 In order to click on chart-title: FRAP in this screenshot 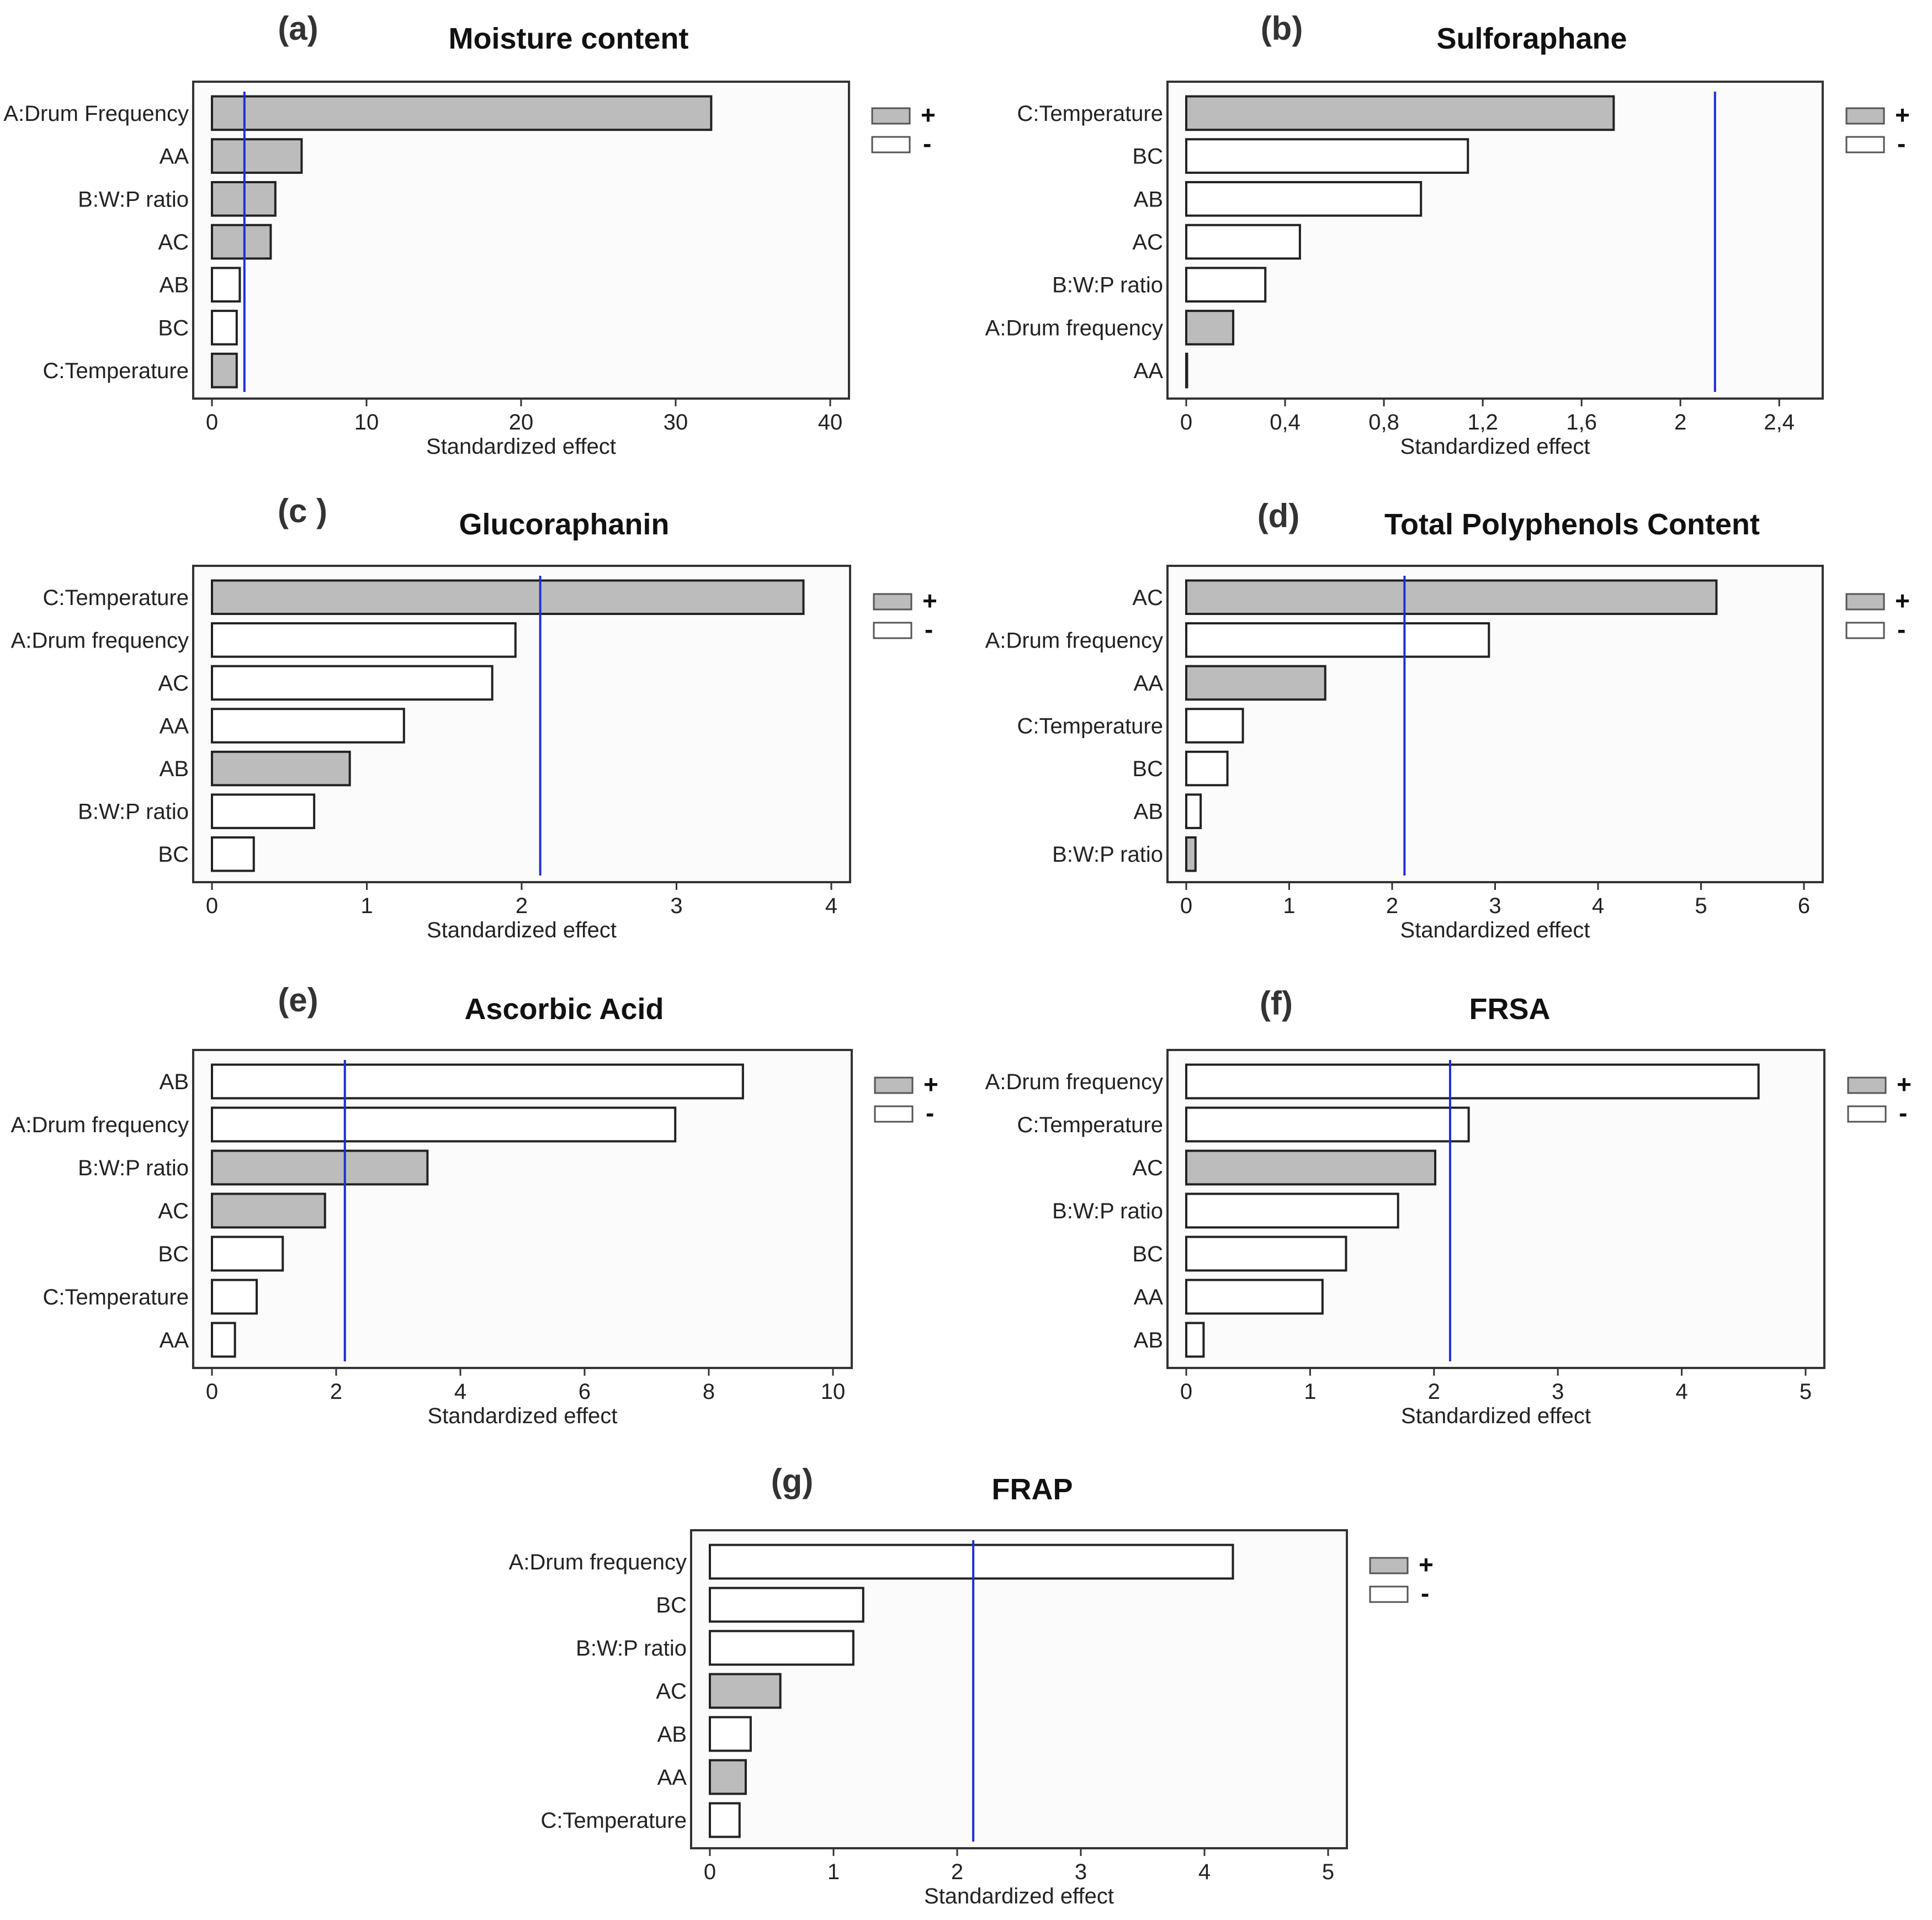, I will do `click(1033, 1489)`.